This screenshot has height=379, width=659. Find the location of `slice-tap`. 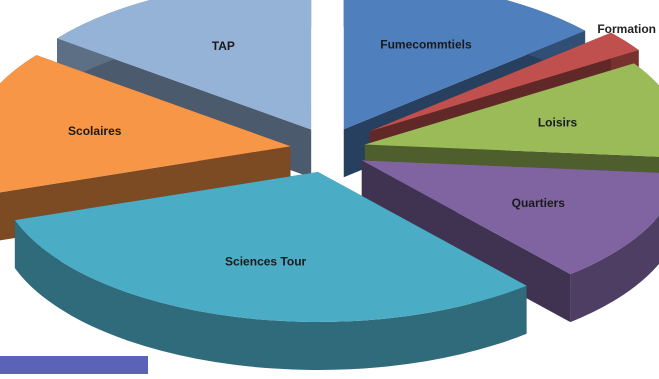

slice-tap is located at coordinates (184, 65).